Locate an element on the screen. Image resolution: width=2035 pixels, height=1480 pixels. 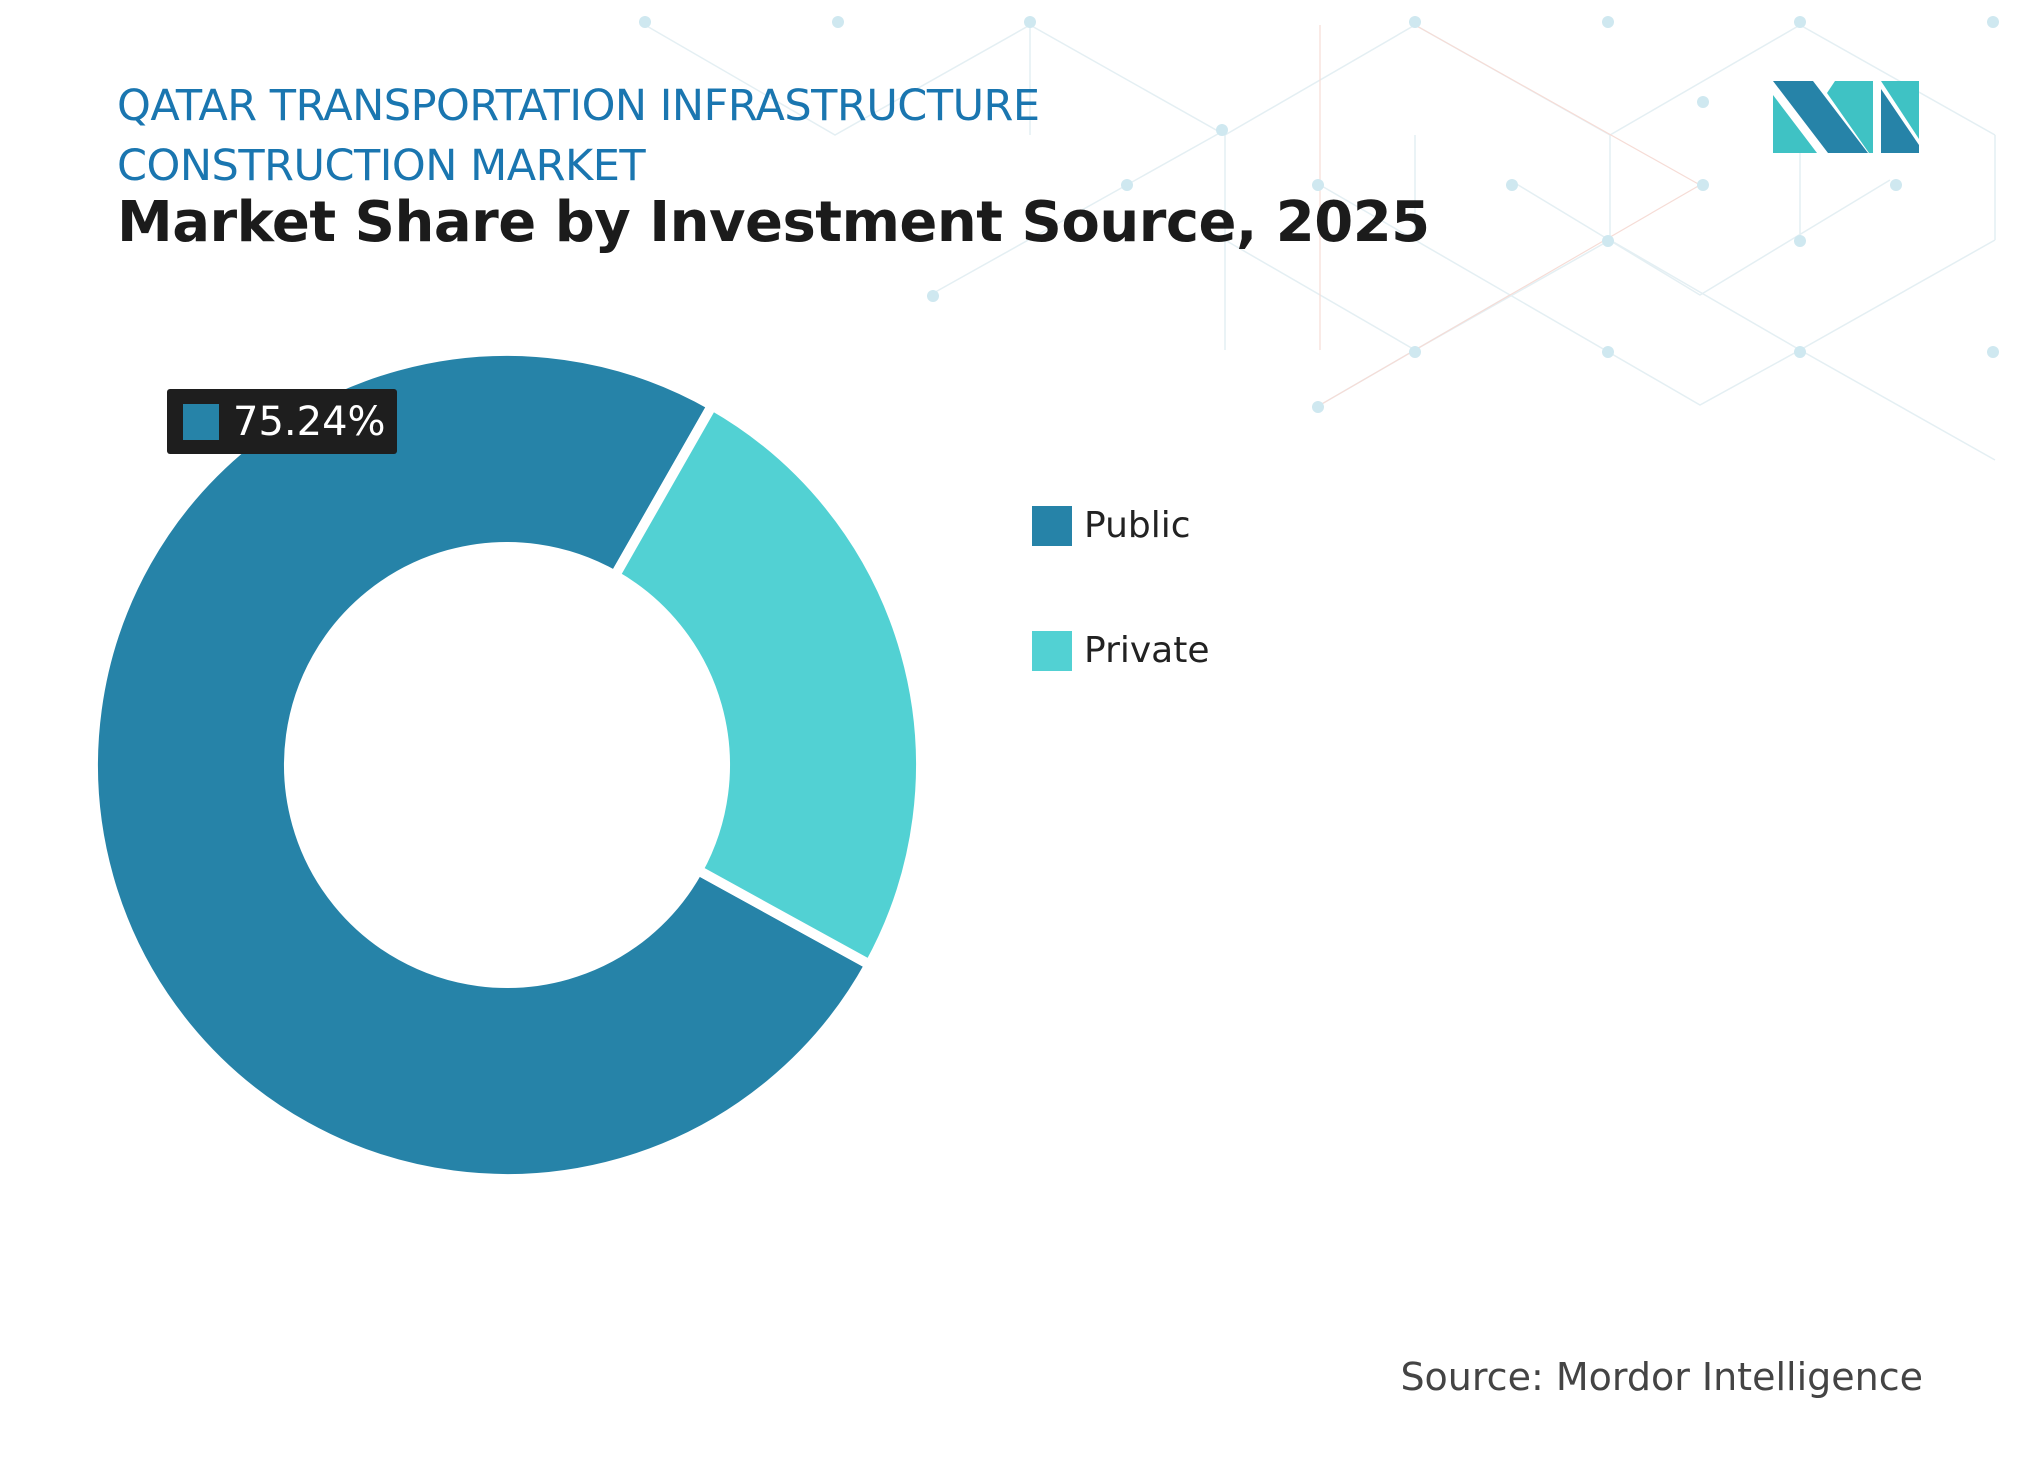
legend-swatch-private is located at coordinates (1052, 650).